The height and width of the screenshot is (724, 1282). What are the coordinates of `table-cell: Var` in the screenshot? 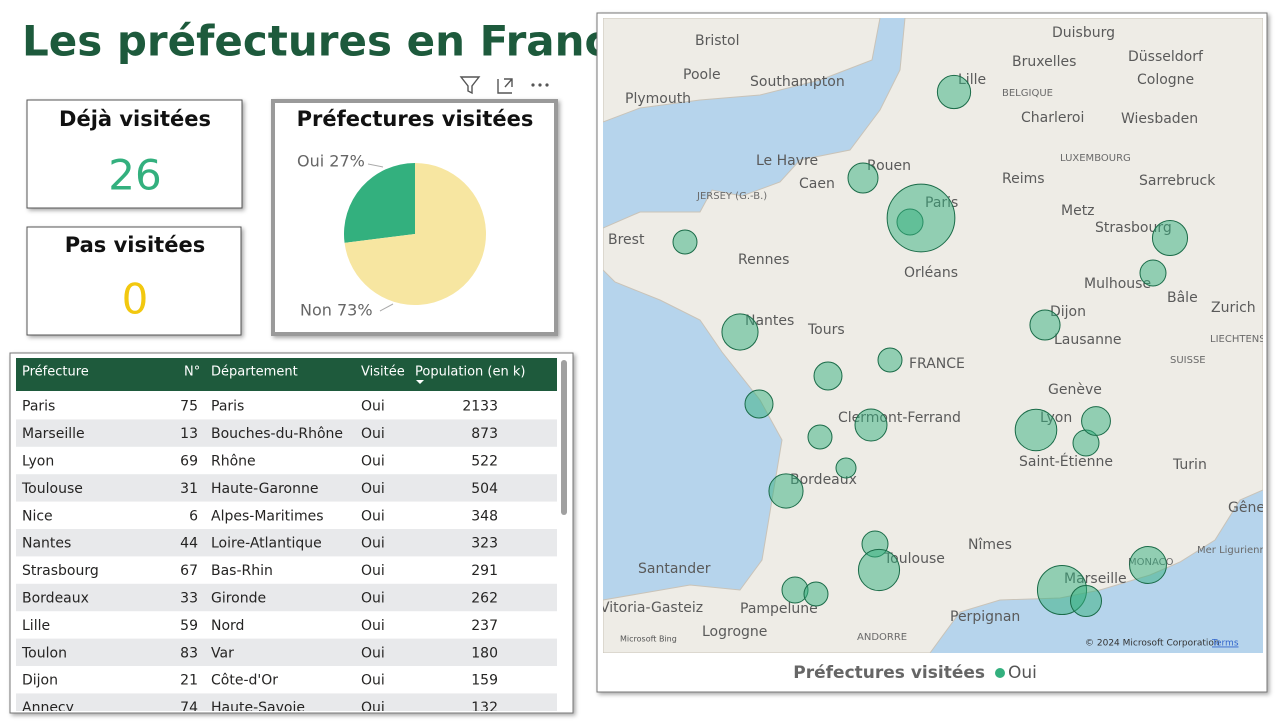 It's located at (222, 653).